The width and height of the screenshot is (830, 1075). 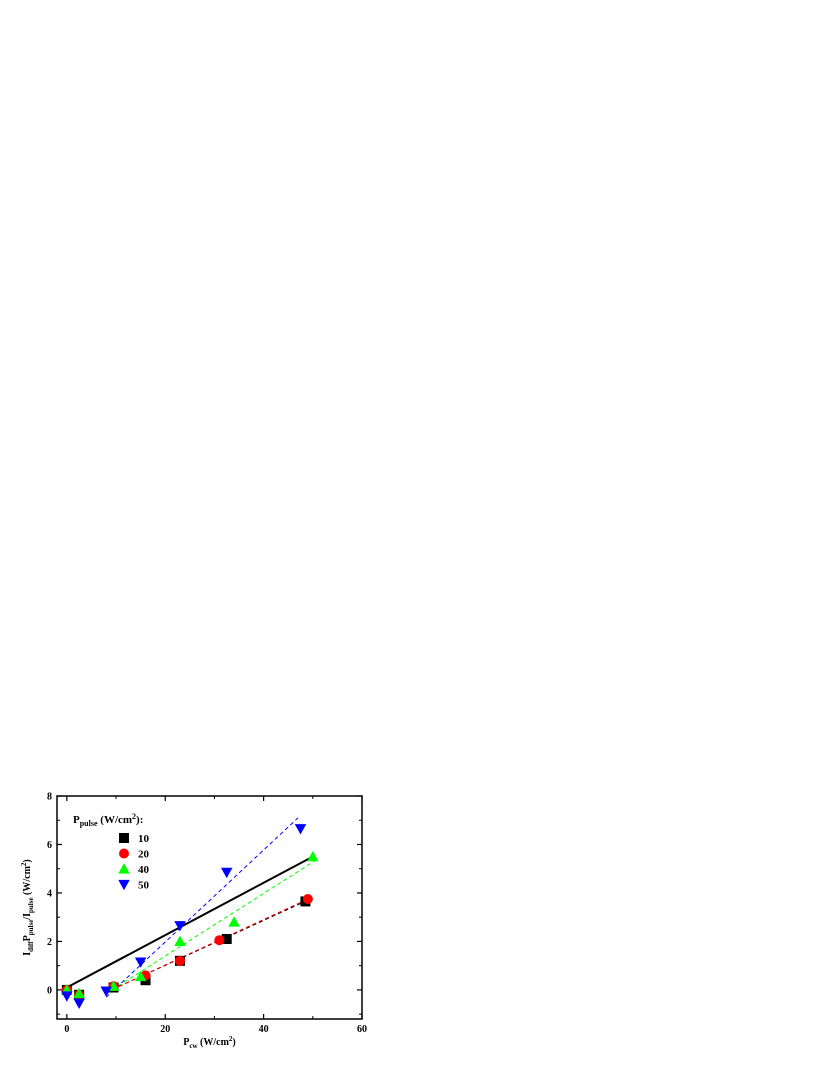 I want to click on legend-label-20: 20, so click(x=144, y=855).